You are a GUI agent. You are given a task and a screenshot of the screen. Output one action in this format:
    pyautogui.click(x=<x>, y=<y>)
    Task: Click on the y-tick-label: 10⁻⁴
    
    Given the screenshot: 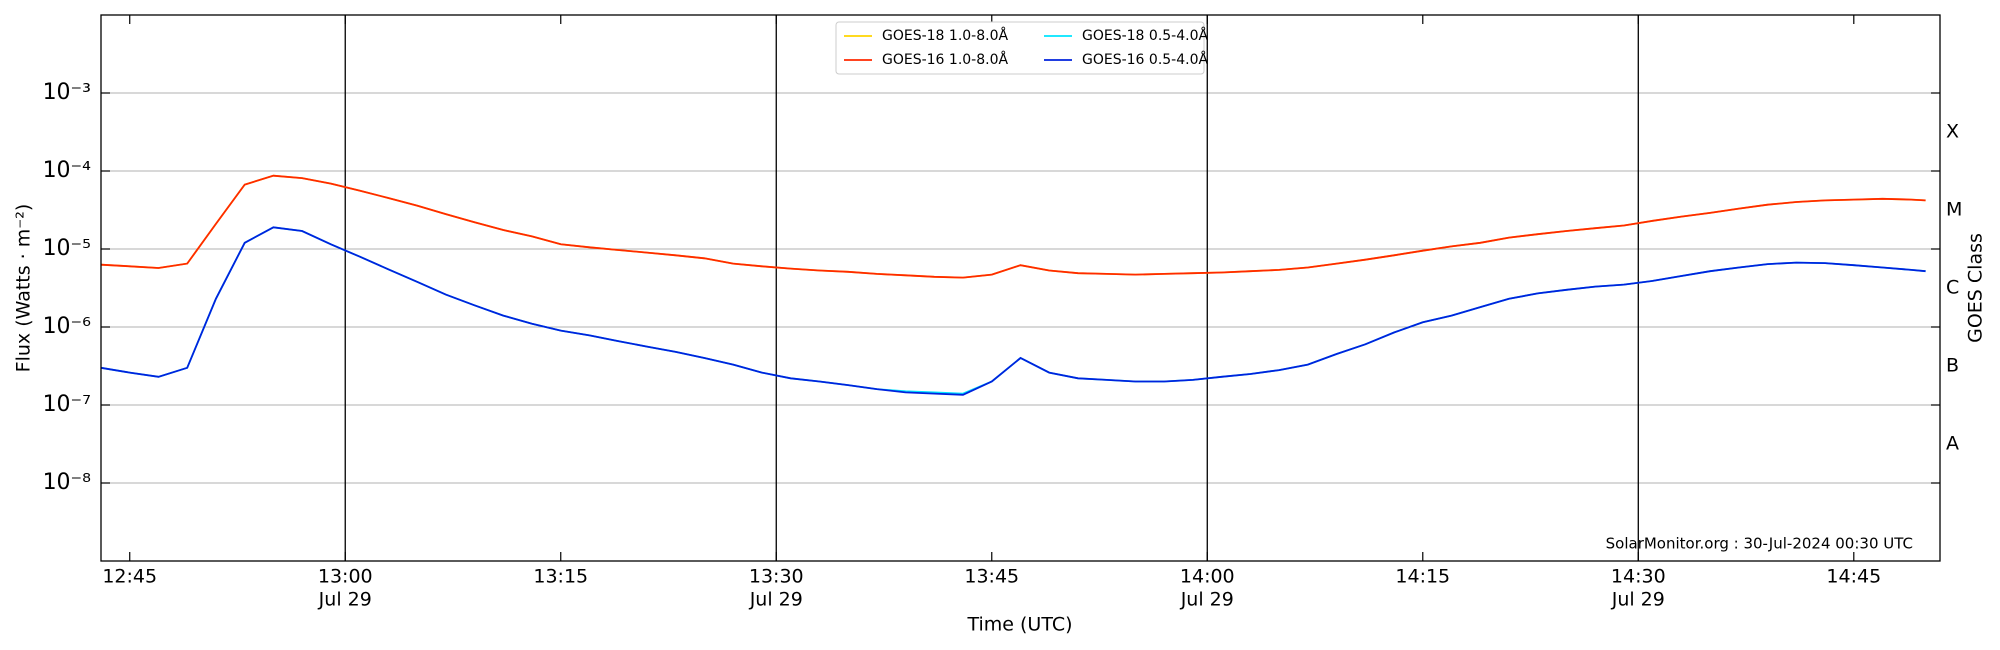 What is the action you would take?
    pyautogui.click(x=67, y=170)
    